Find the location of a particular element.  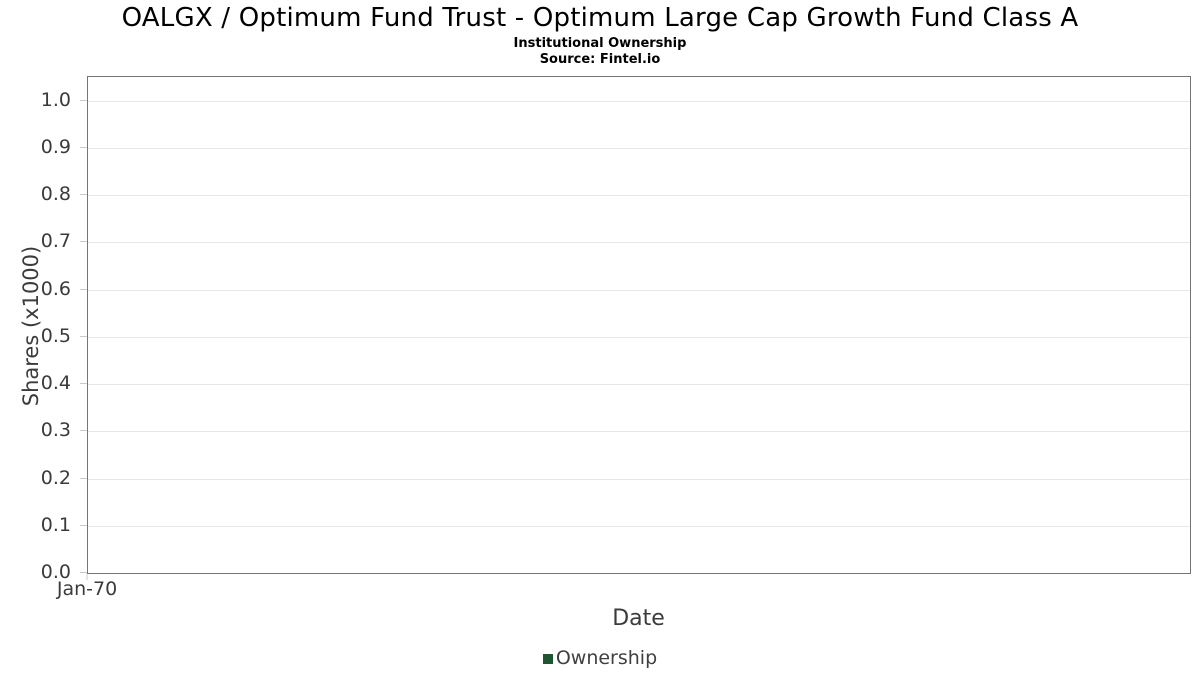

x-axis-title: Date is located at coordinates (638, 618).